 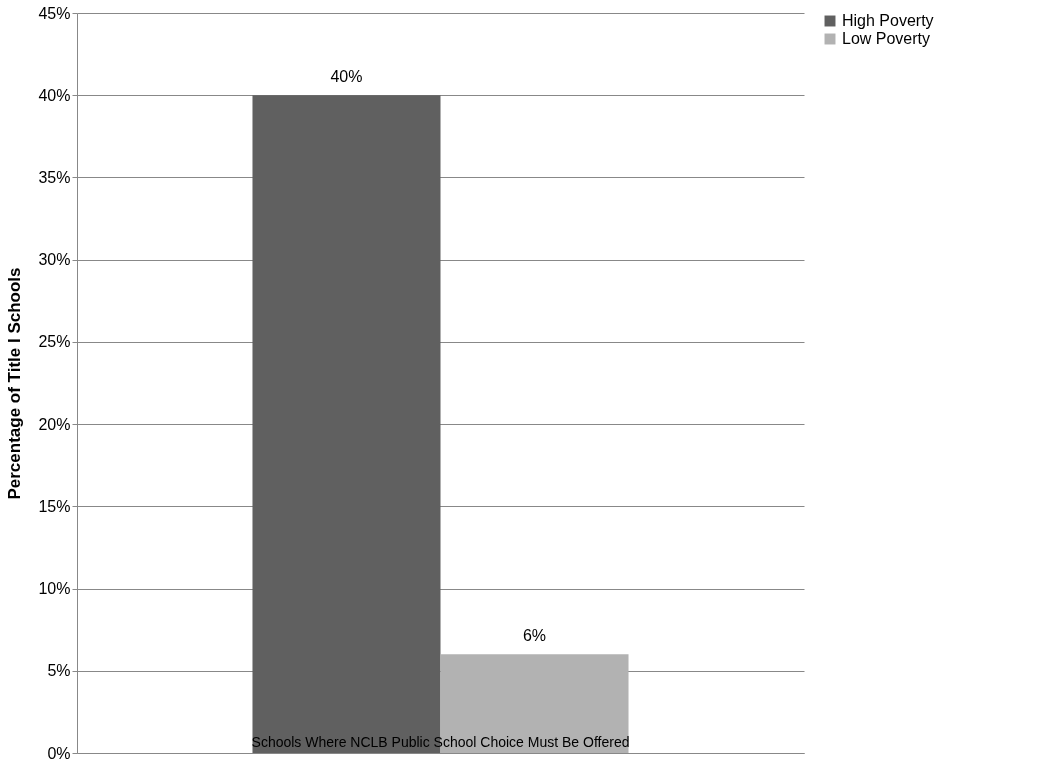 I want to click on y-tick-label: 15%, so click(x=54, y=506).